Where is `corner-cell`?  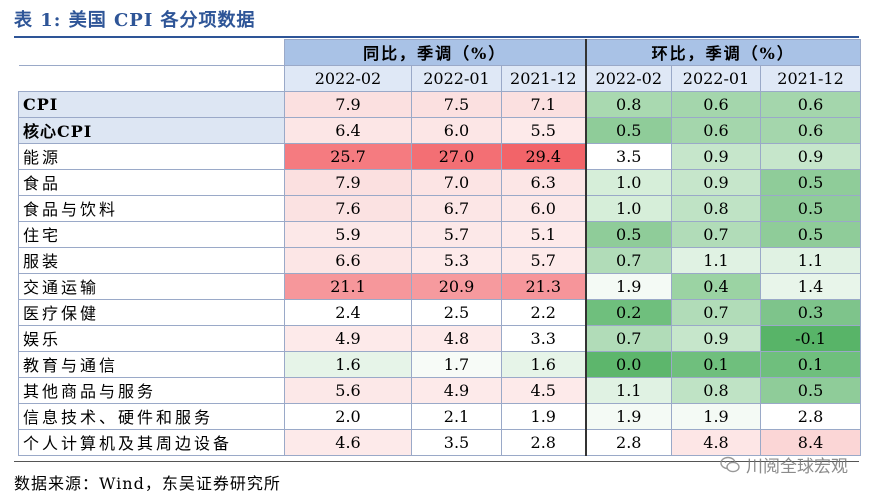
corner-cell is located at coordinates (151, 52).